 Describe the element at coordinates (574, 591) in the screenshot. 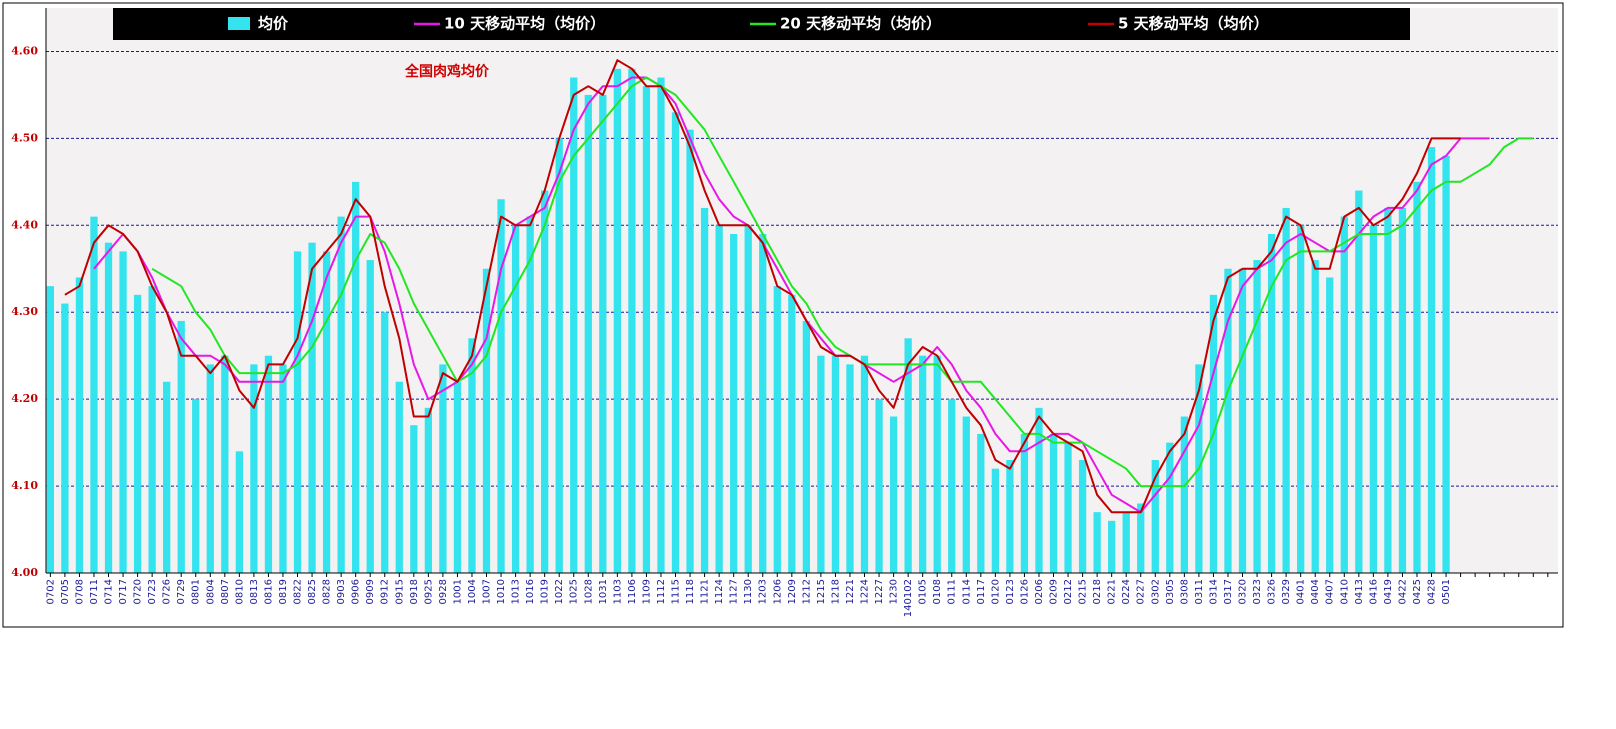

I see `x-tick-label: 1025` at that location.